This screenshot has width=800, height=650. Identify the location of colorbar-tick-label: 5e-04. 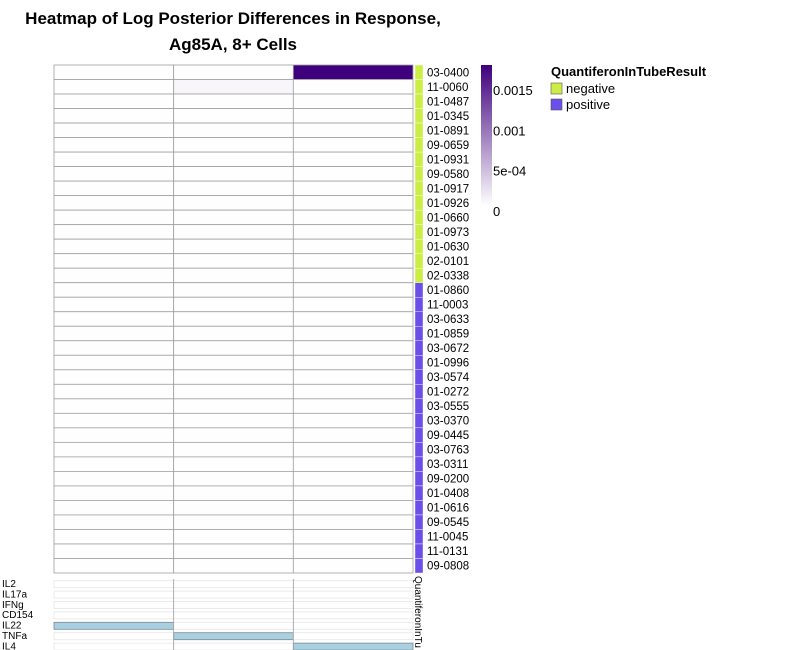
(509, 171).